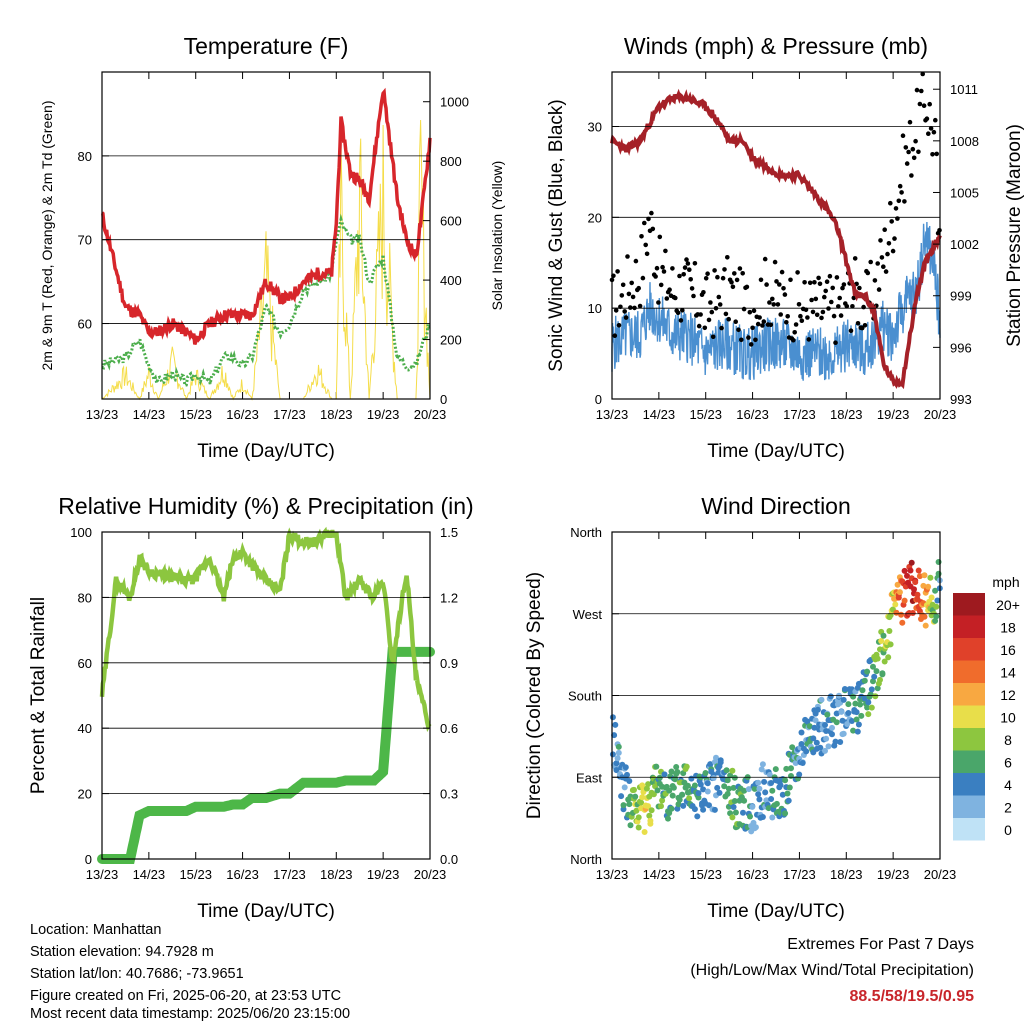 The width and height of the screenshot is (1024, 1024). What do you see at coordinates (289, 414) in the screenshot?
I see `x-tick-label: 17/23` at bounding box center [289, 414].